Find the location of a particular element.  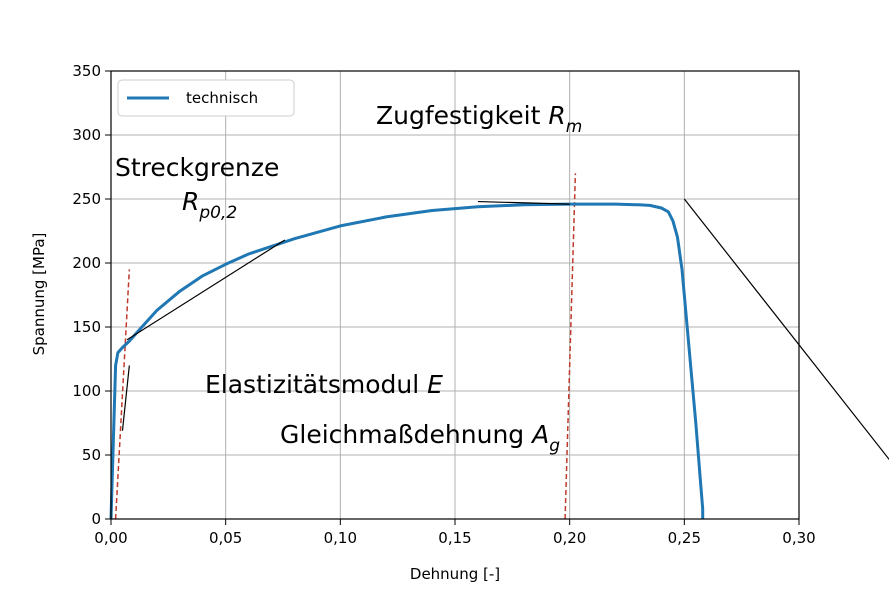

x-tick-label: 0,30 is located at coordinates (798, 538).